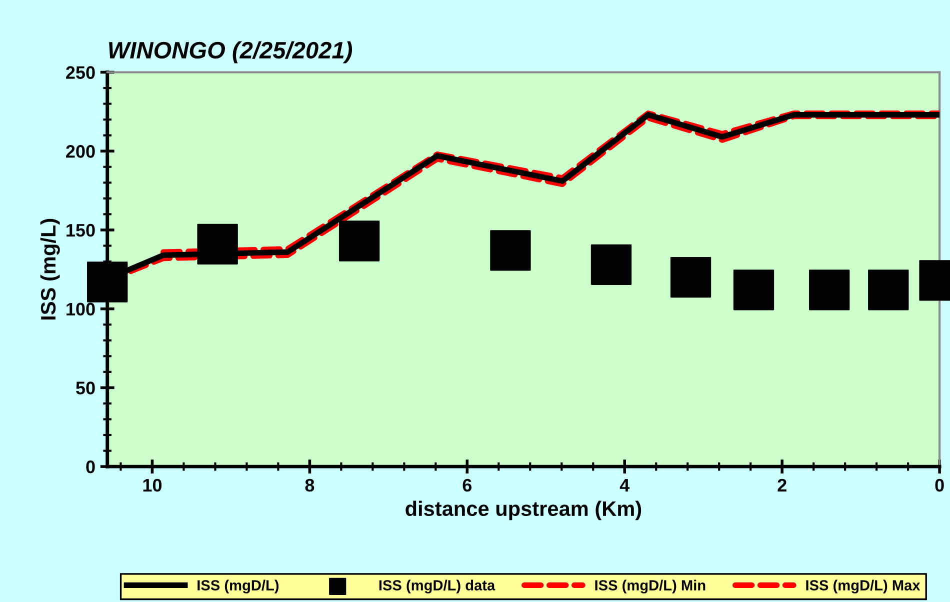  I want to click on y-axis-title: ISS (mg/L), so click(50, 269).